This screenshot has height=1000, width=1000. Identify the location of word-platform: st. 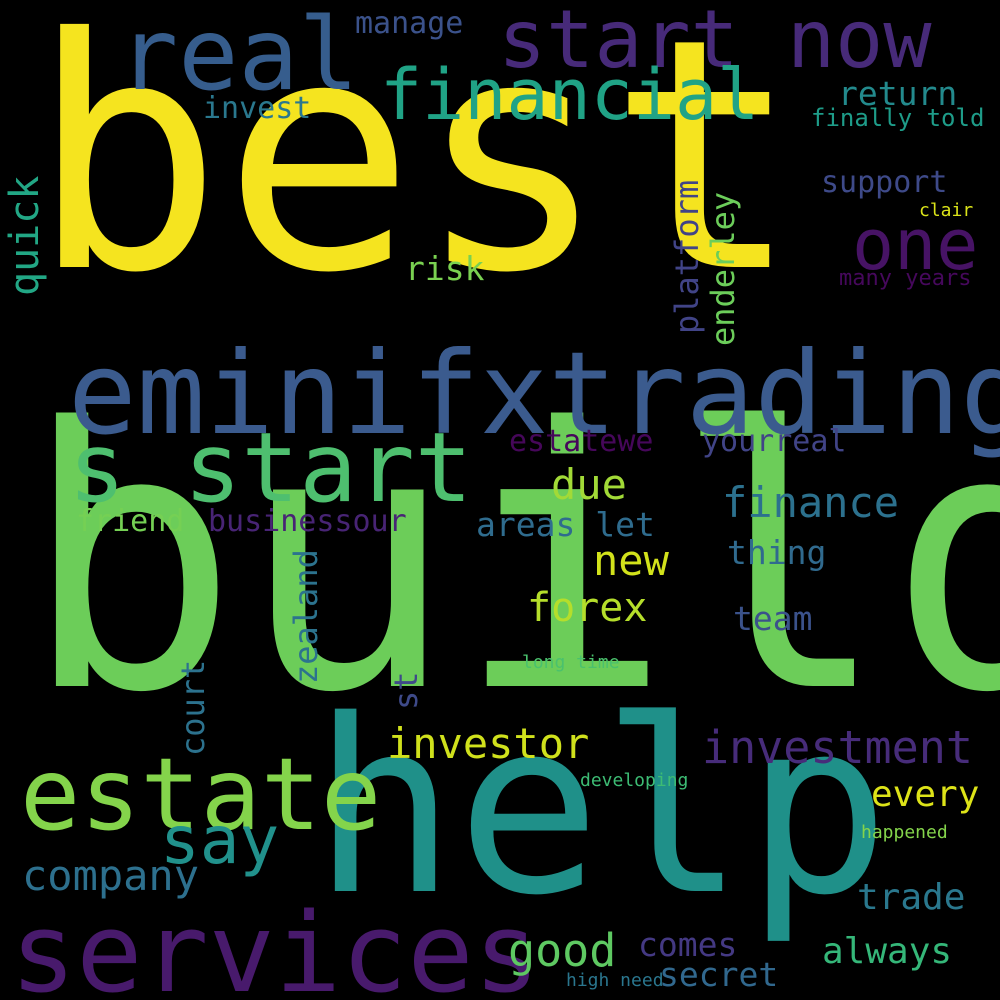
(406, 690).